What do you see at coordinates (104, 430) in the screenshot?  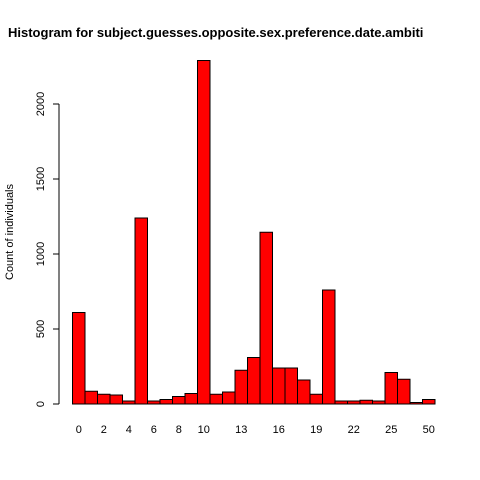 I see `x-tick-label: 2` at bounding box center [104, 430].